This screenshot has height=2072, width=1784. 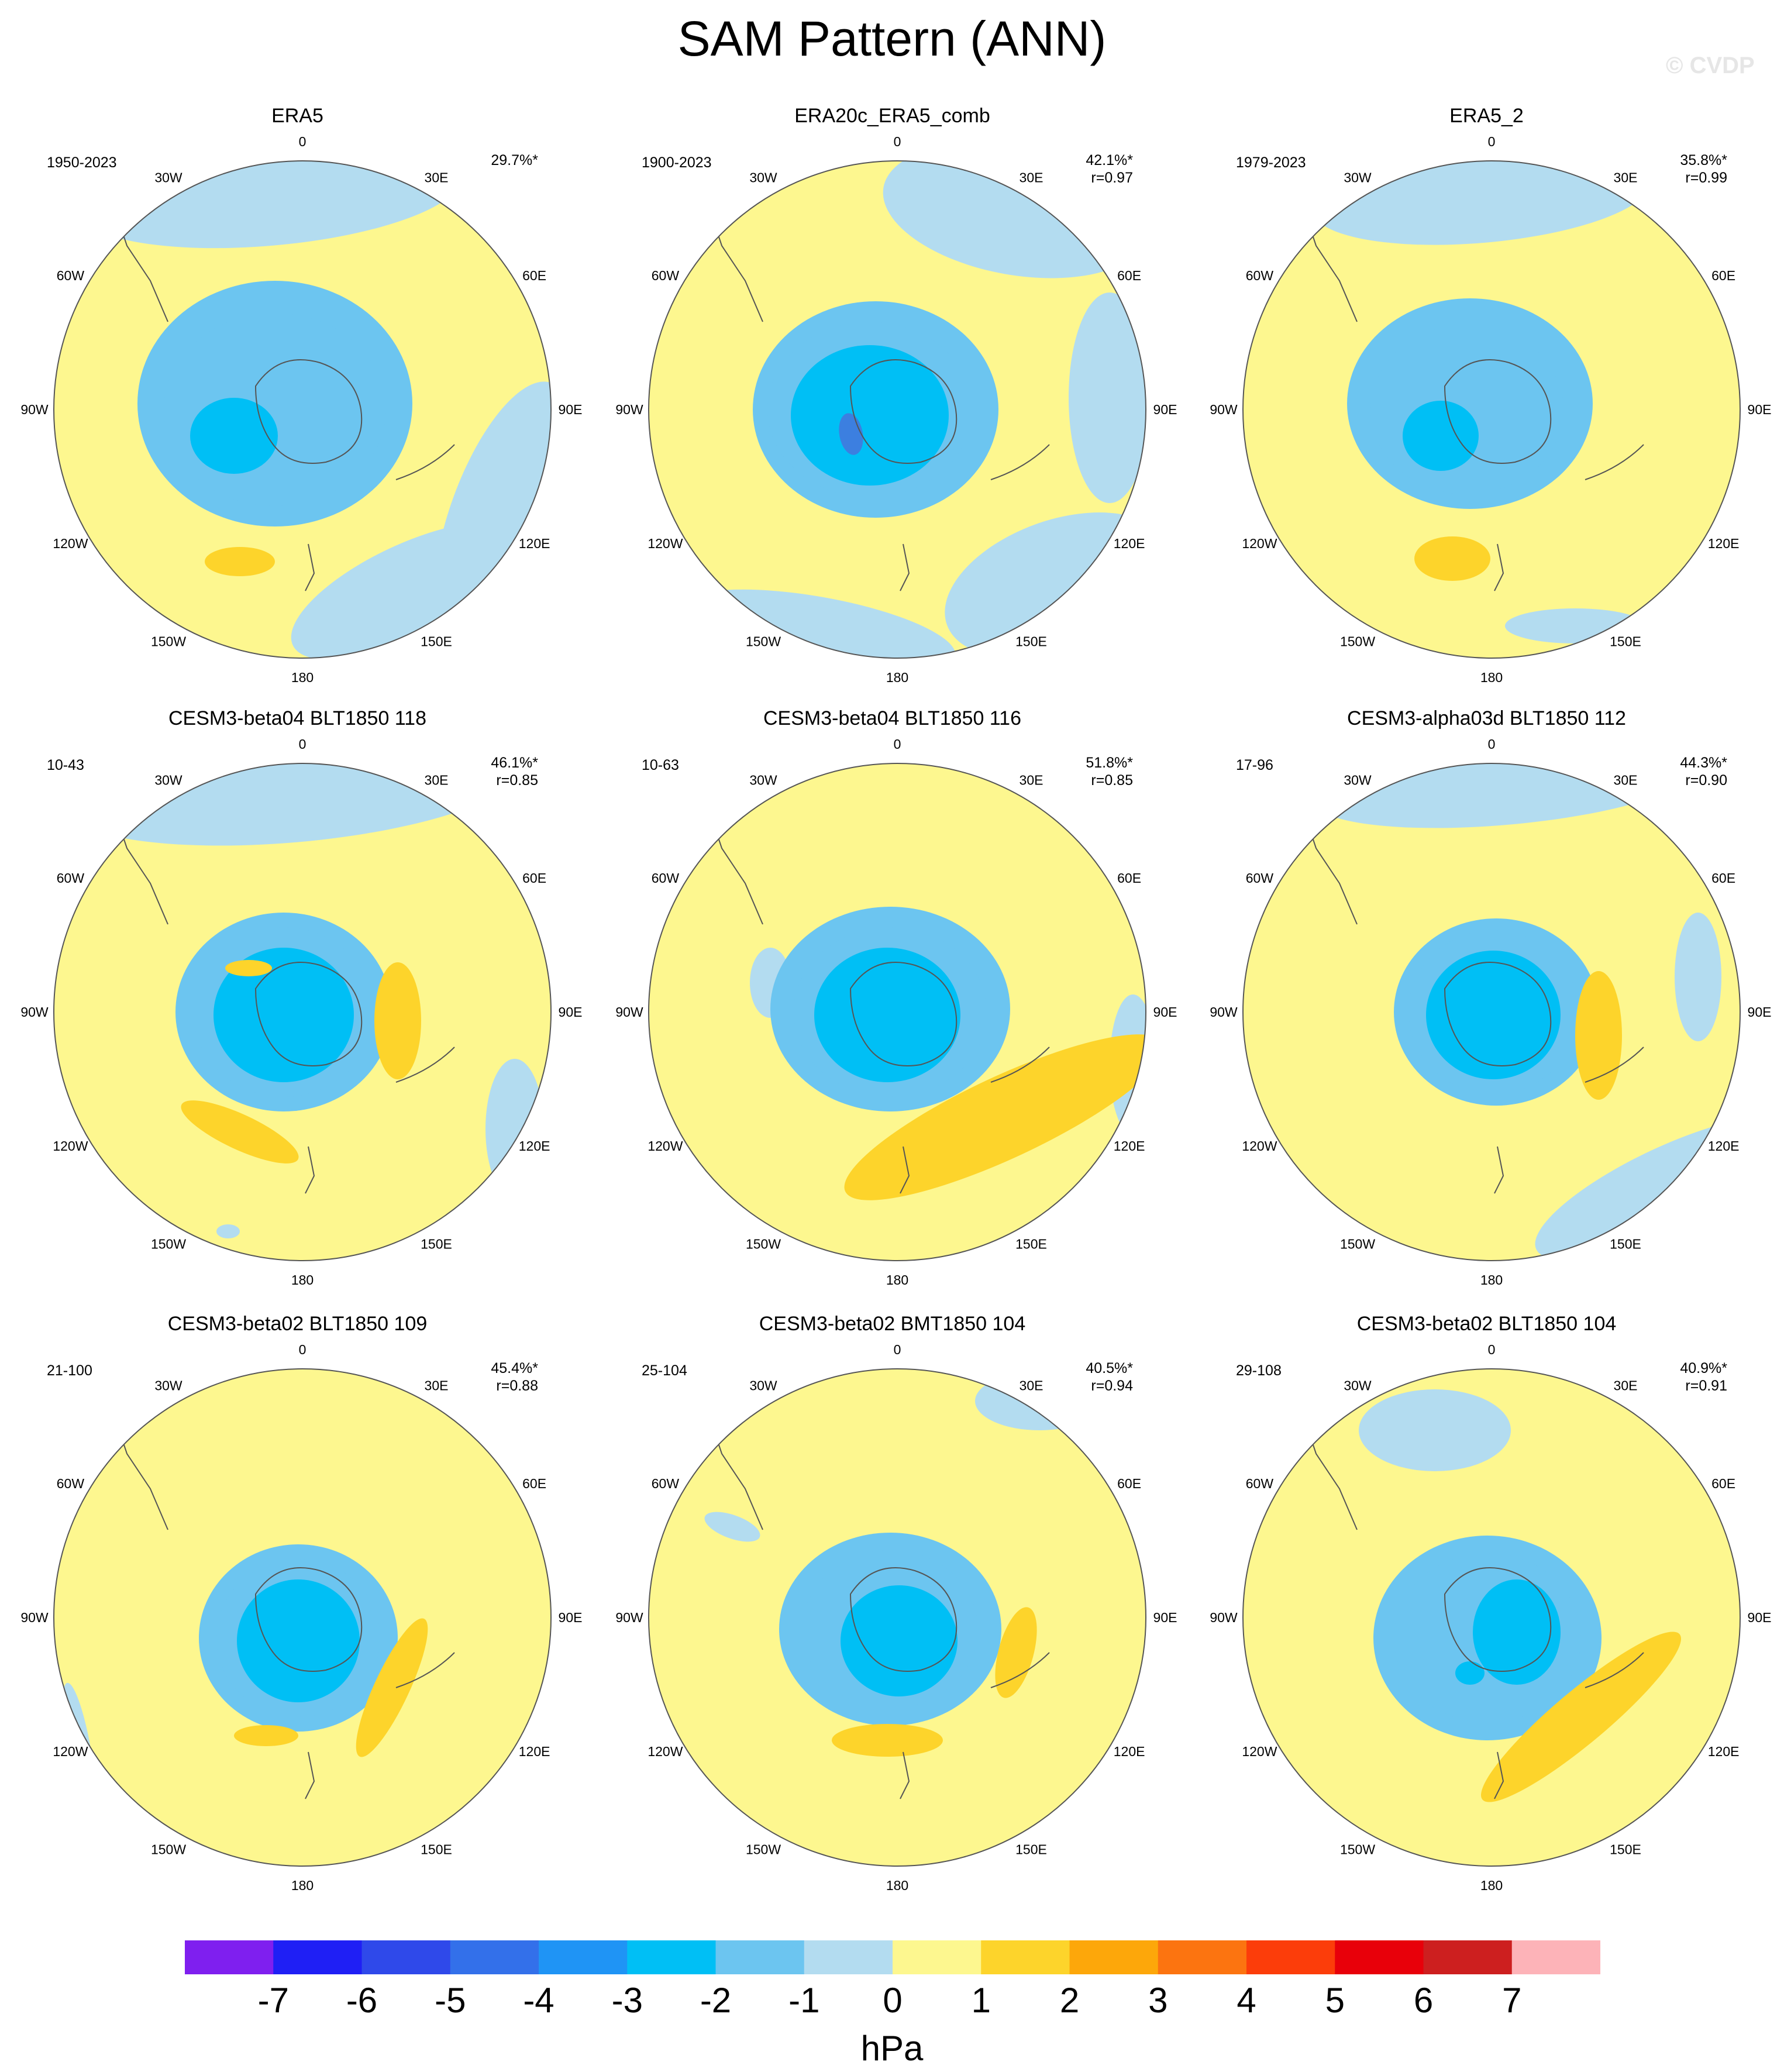 What do you see at coordinates (1110, 160) in the screenshot?
I see `explained-variance: 42.1%*` at bounding box center [1110, 160].